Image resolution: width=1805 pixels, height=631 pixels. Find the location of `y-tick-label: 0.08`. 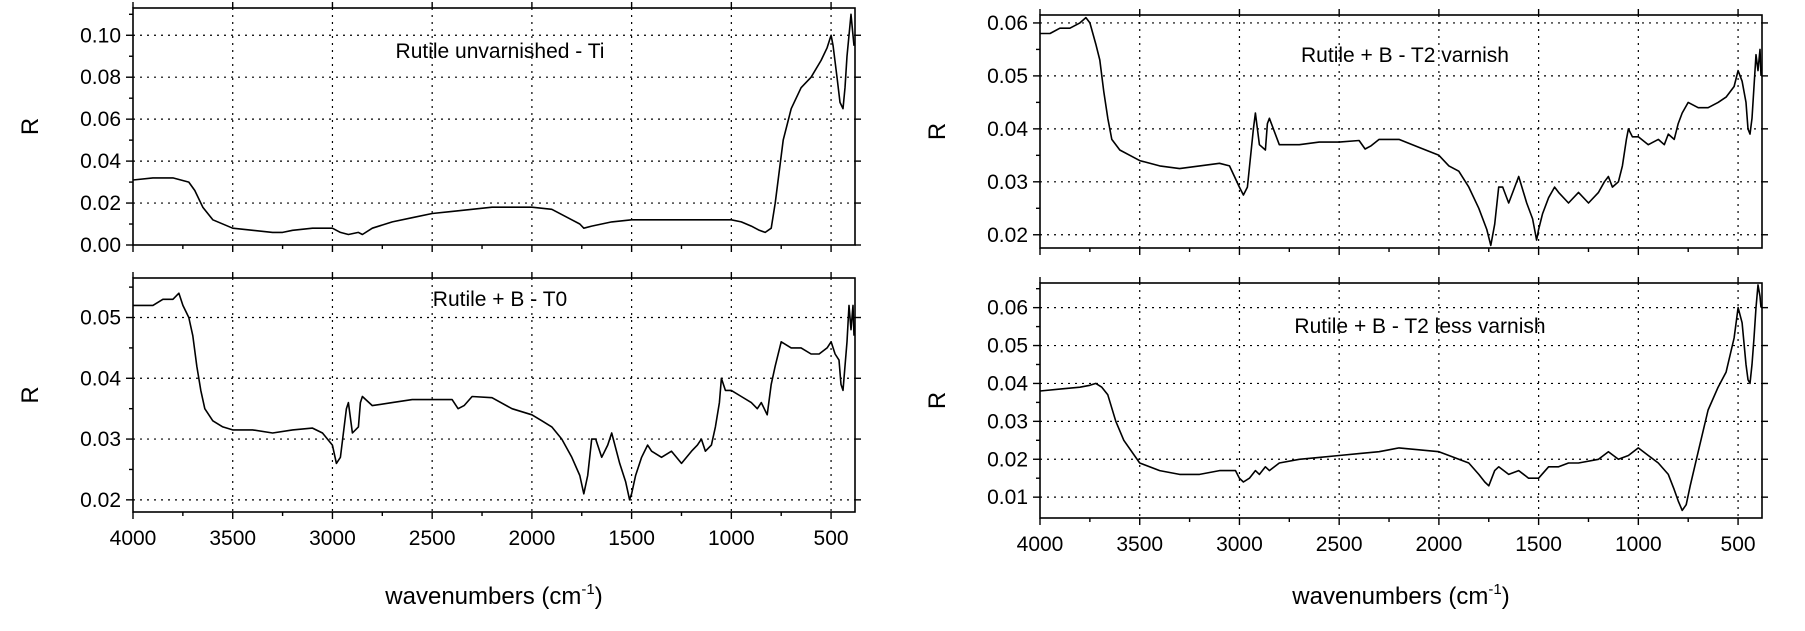

y-tick-label: 0.08 is located at coordinates (100, 77).